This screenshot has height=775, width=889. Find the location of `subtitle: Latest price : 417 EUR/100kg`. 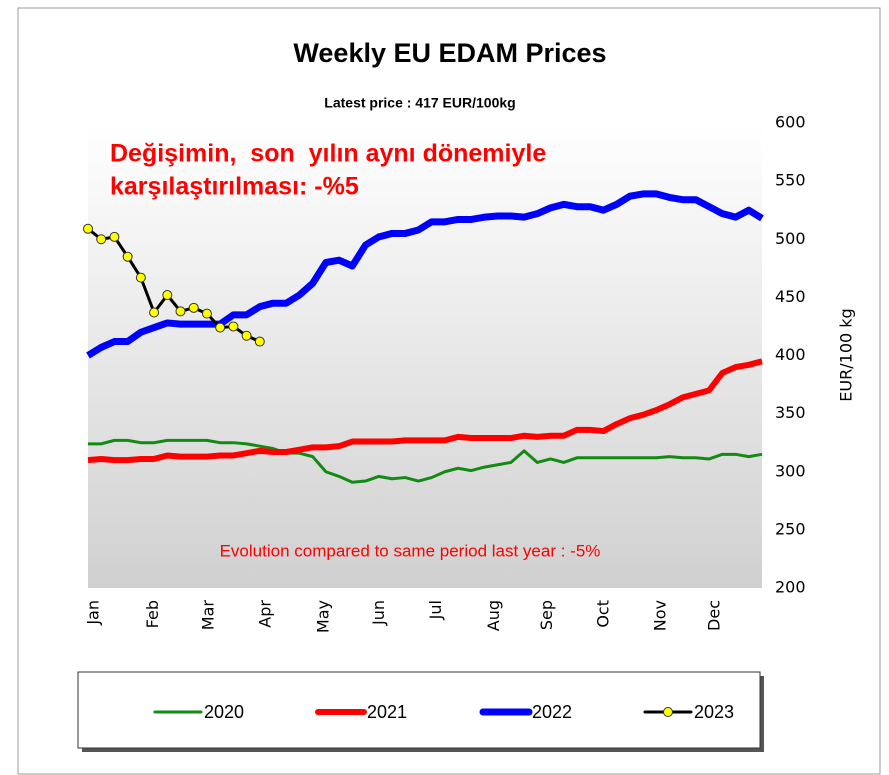

subtitle: Latest price : 417 EUR/100kg is located at coordinates (419, 103).